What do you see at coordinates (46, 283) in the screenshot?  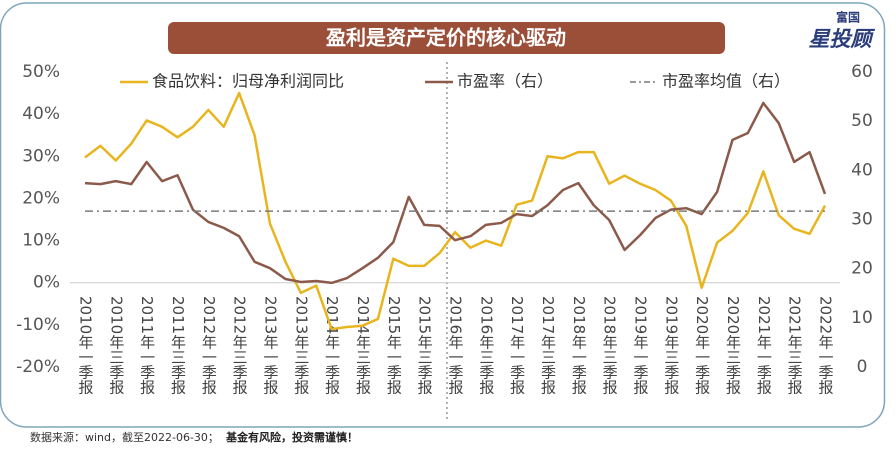 I see `y-tick-label: 0%` at bounding box center [46, 283].